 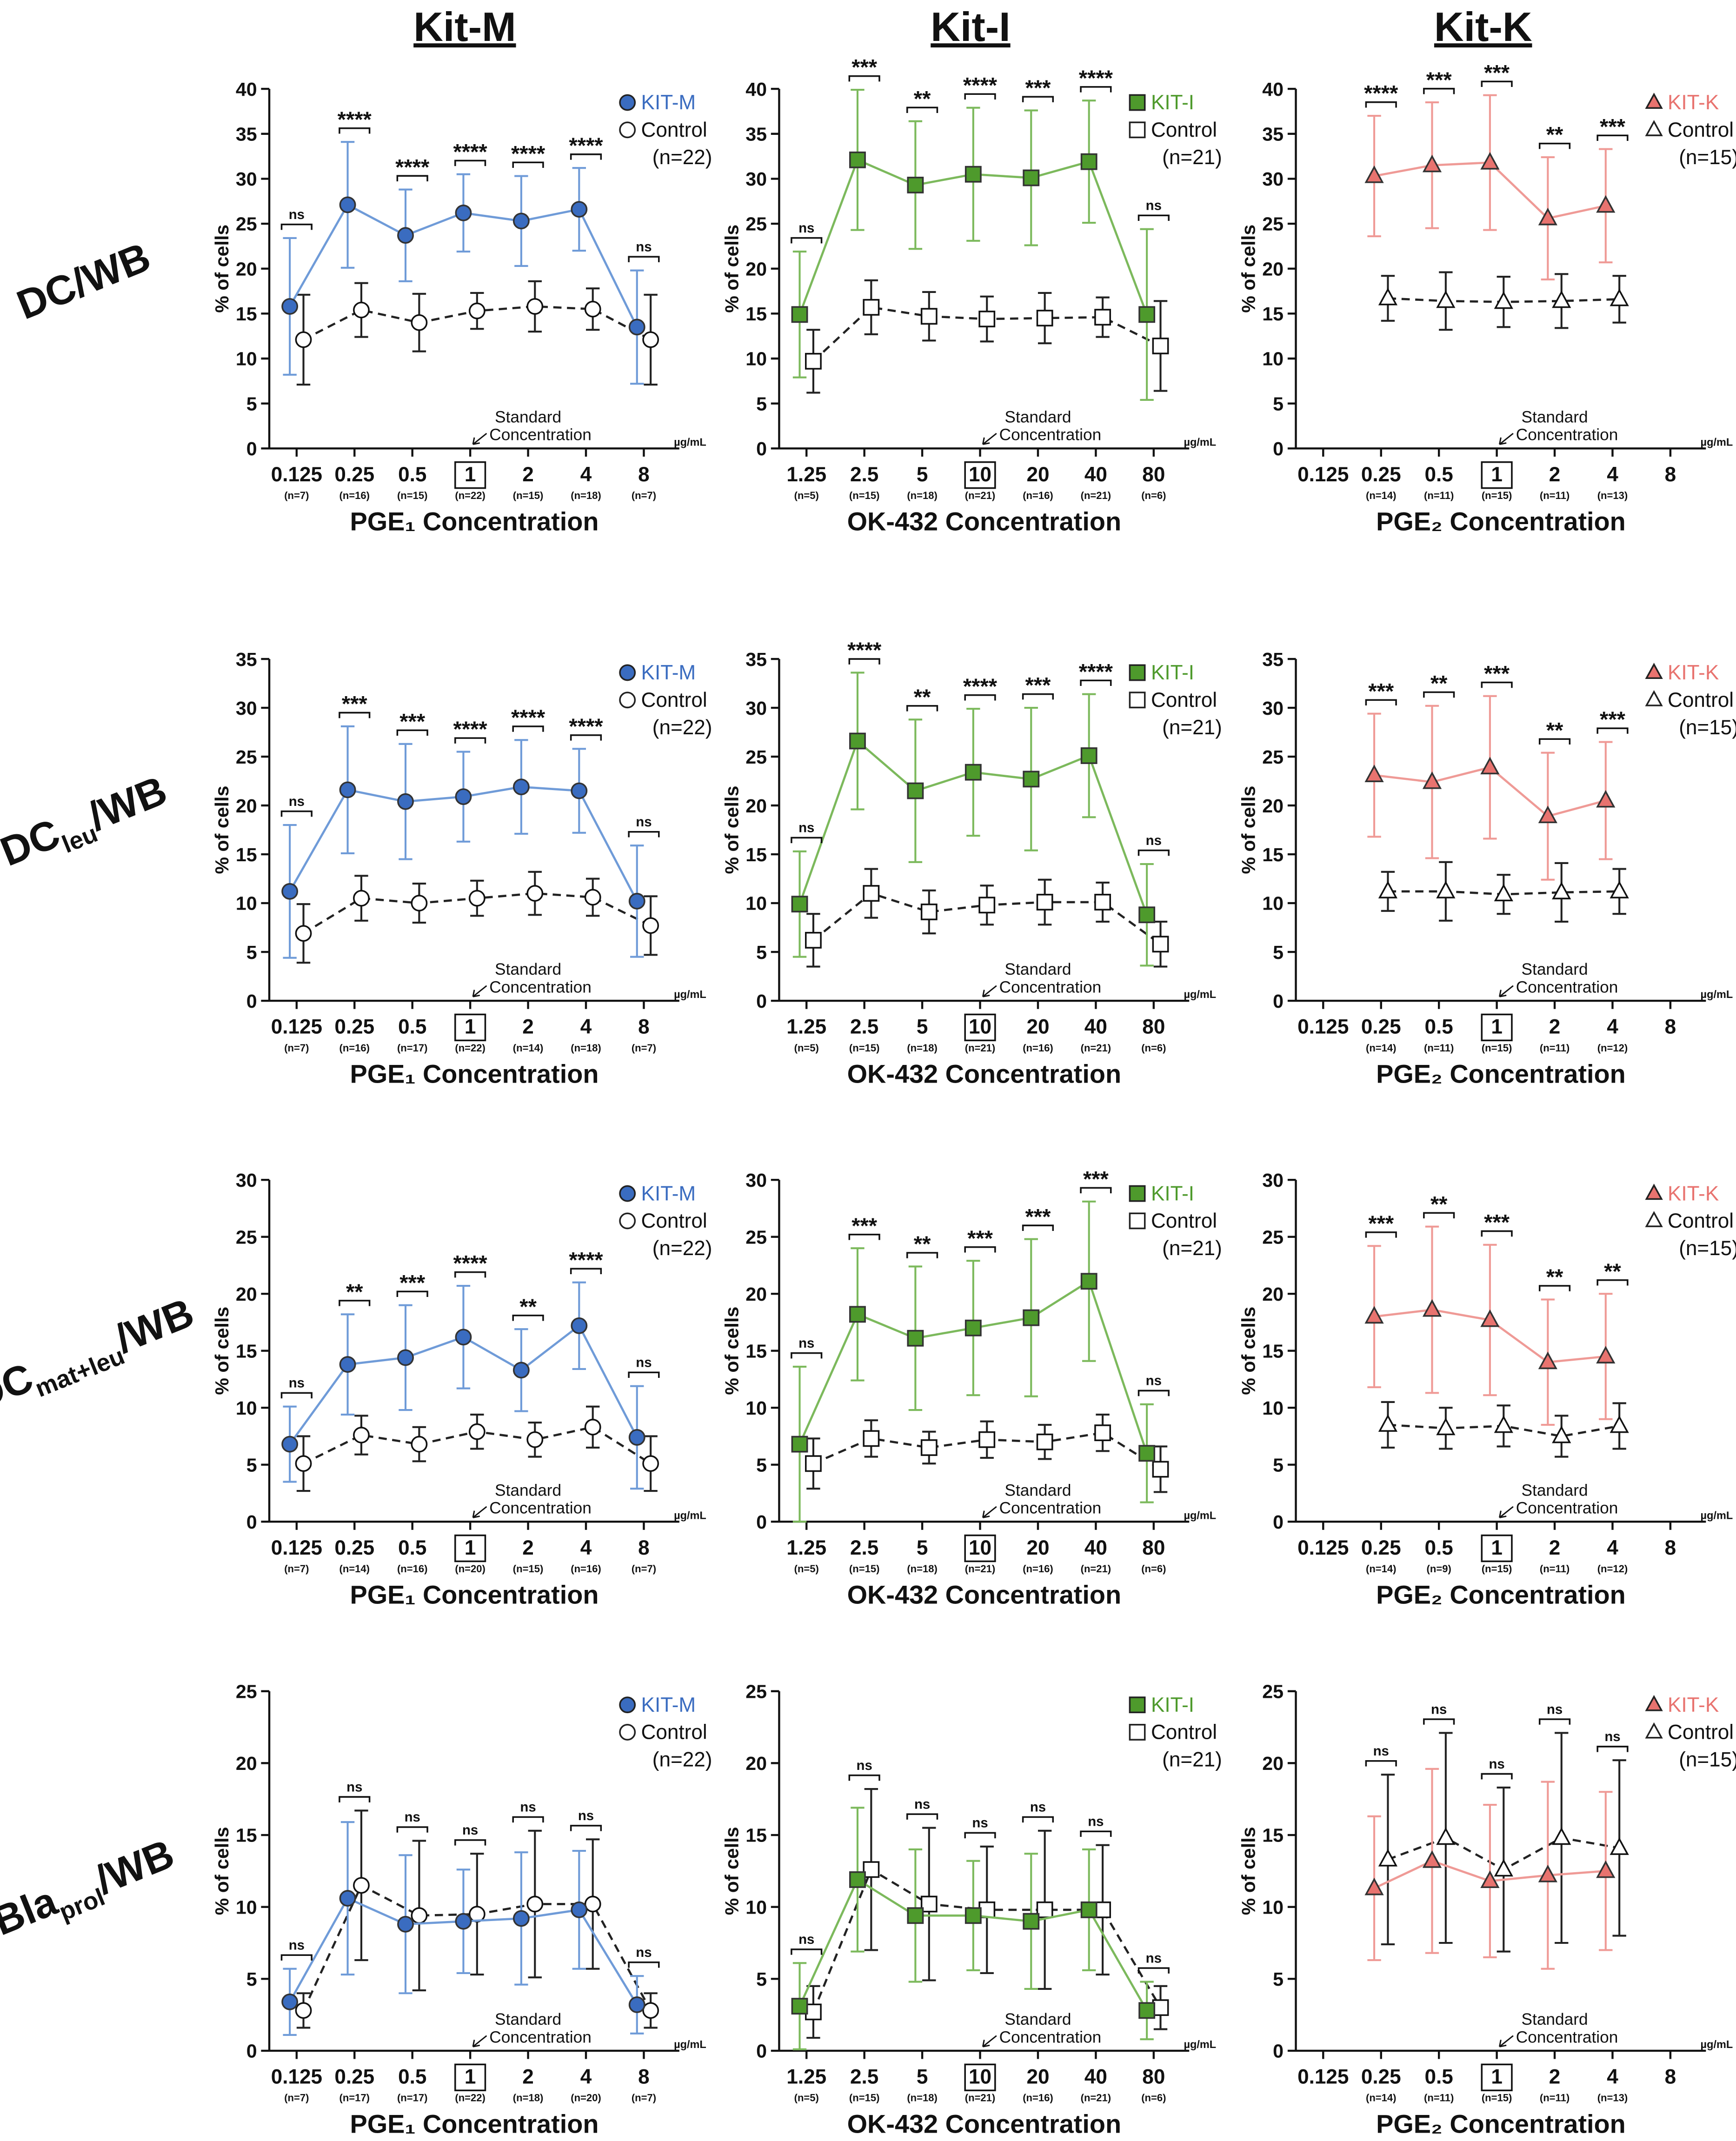 I want to click on x-tick-label: 8, so click(x=1671, y=474).